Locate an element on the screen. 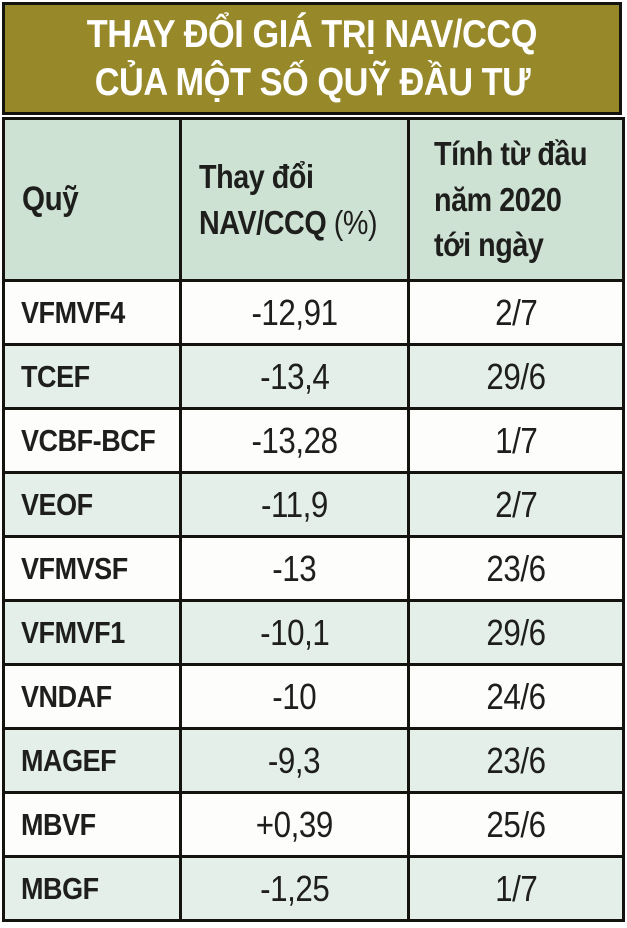 This screenshot has height=928, width=627. fund-cell: MBGF is located at coordinates (92, 888).